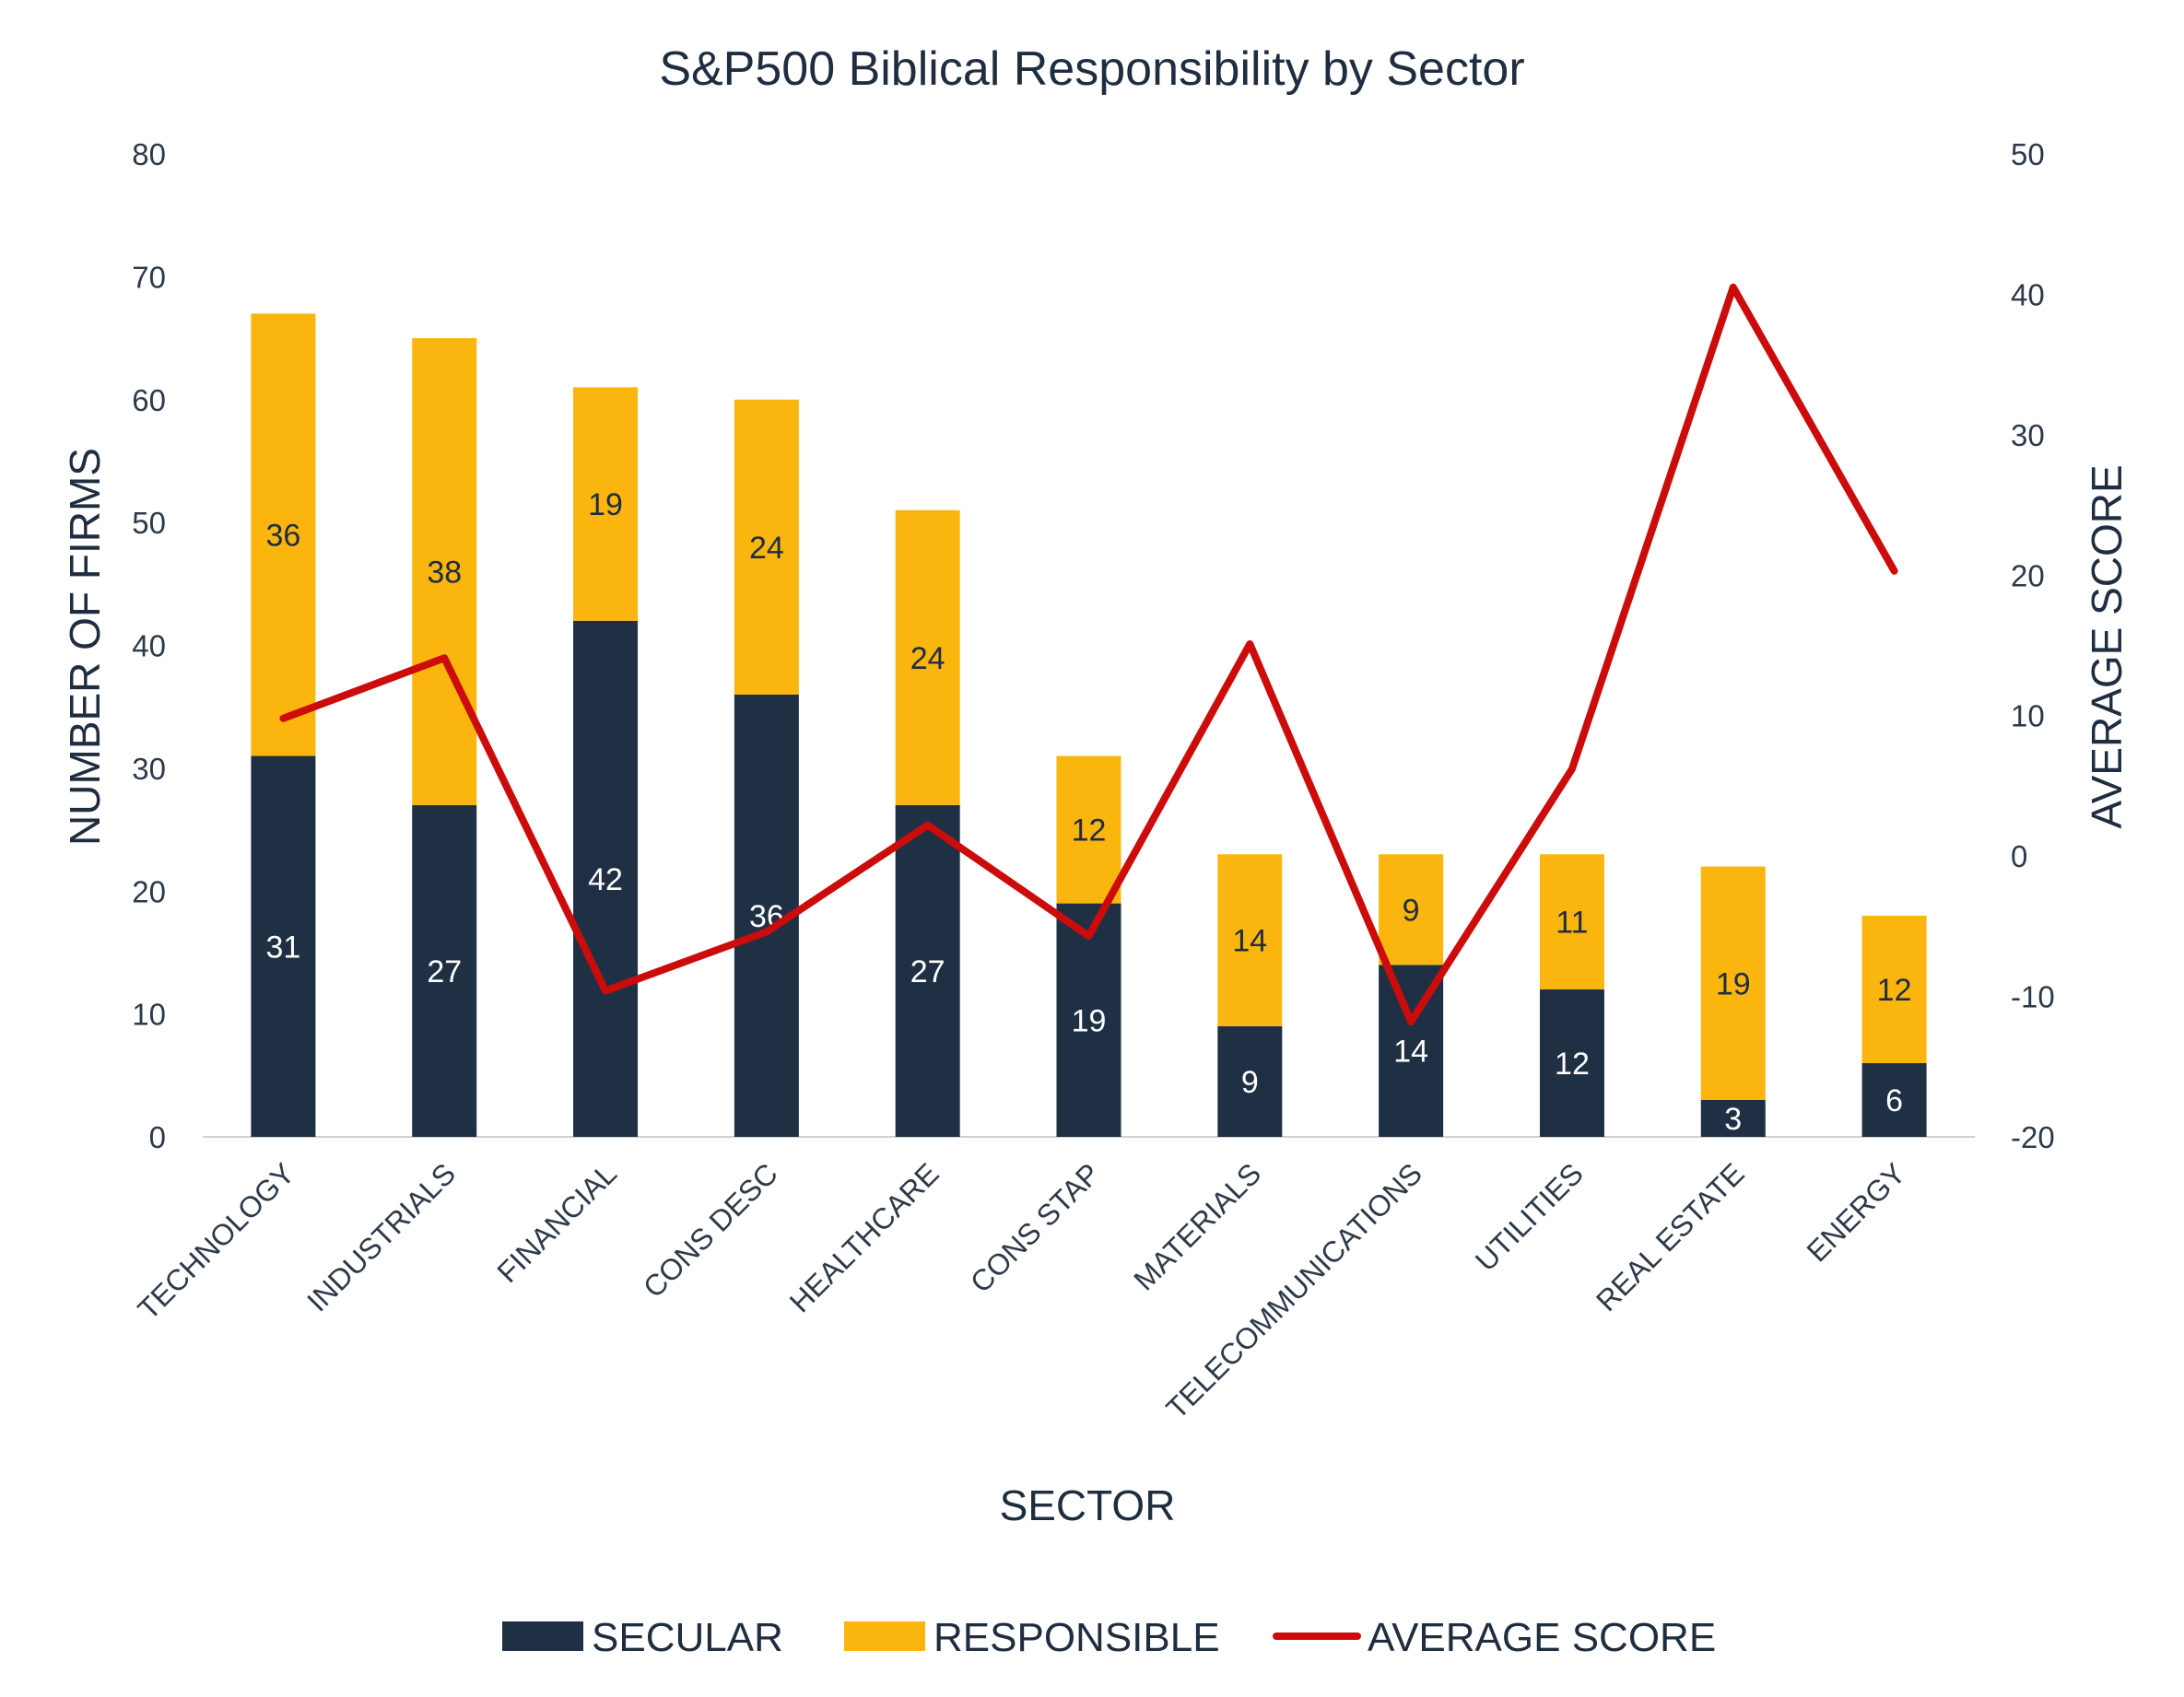 This screenshot has height=1697, width=2184. I want to click on y-tick-label: 40, so click(149, 646).